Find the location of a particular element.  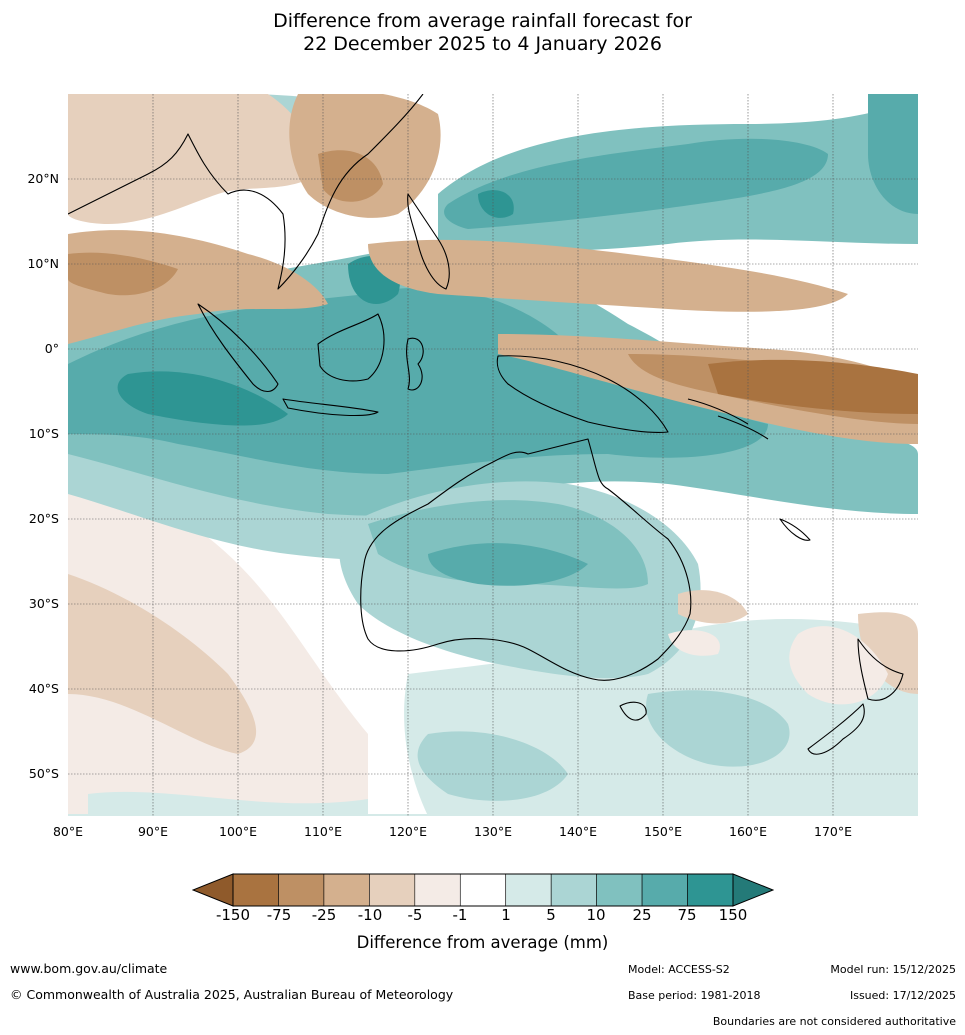

new-zealand-south-coastline is located at coordinates (836, 729).